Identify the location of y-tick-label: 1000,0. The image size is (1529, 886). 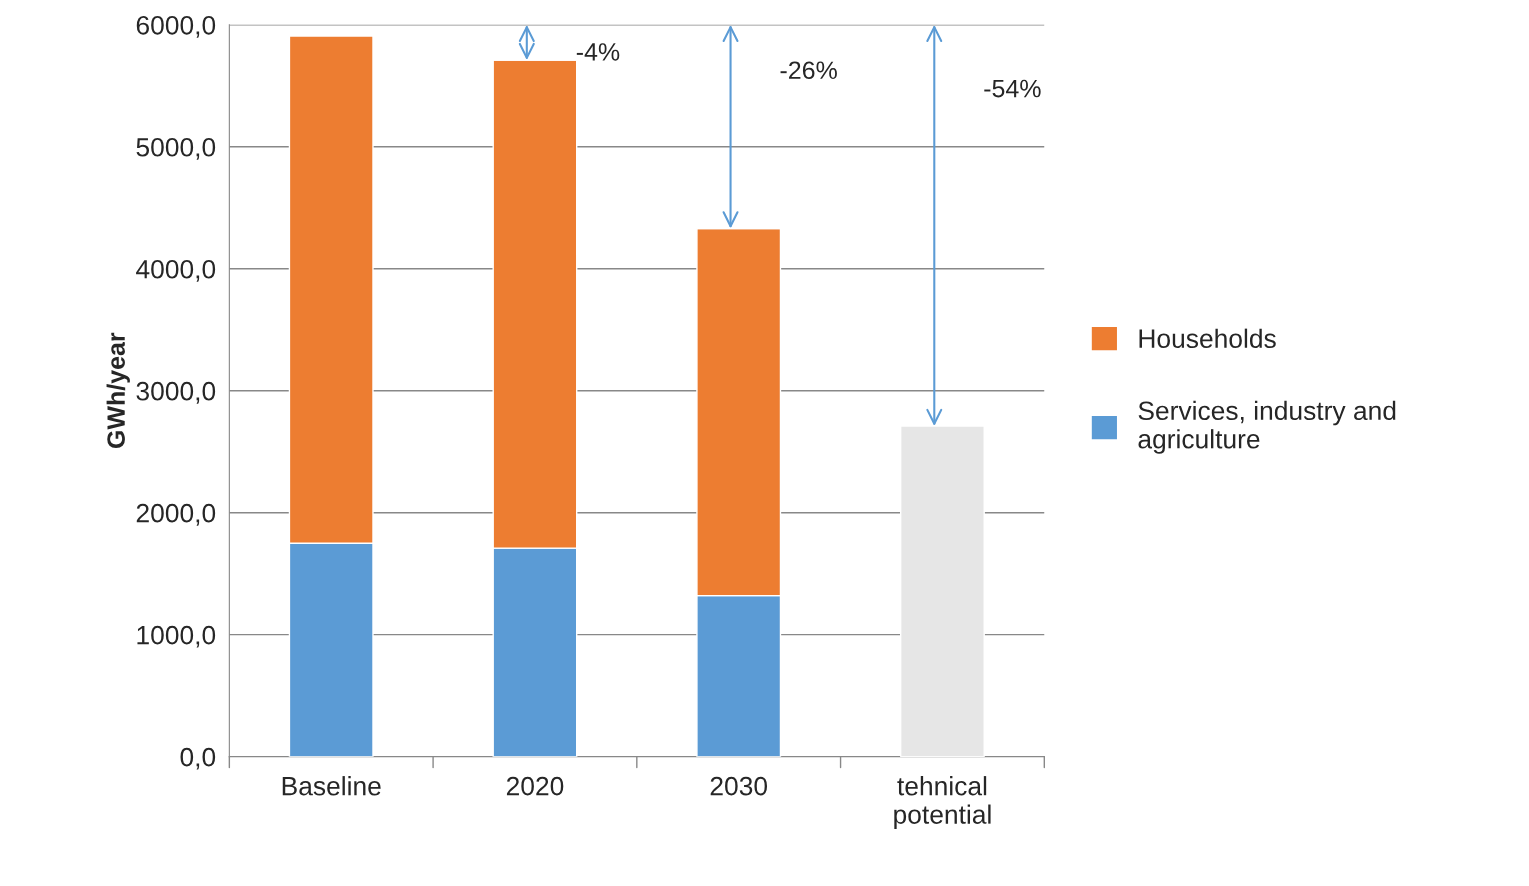
(176, 636).